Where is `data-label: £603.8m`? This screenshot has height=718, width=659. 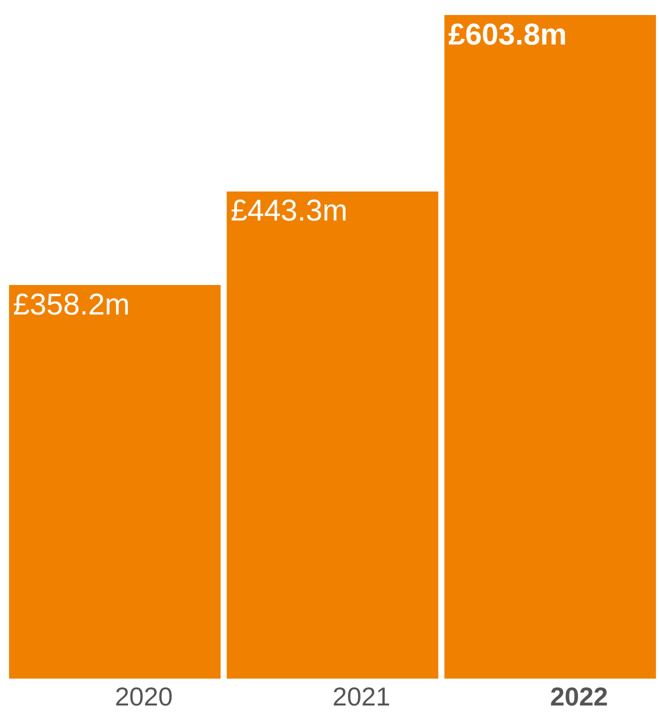 data-label: £603.8m is located at coordinates (507, 35).